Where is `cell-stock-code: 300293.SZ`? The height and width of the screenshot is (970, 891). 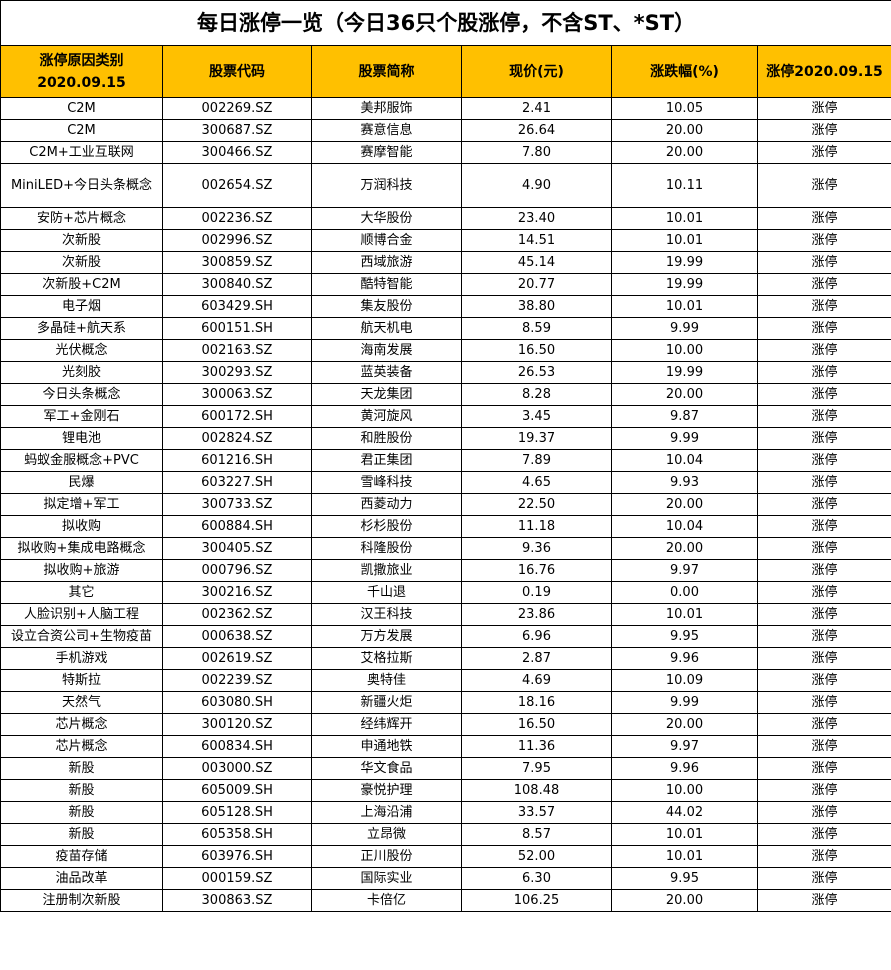
cell-stock-code: 300293.SZ is located at coordinates (237, 372).